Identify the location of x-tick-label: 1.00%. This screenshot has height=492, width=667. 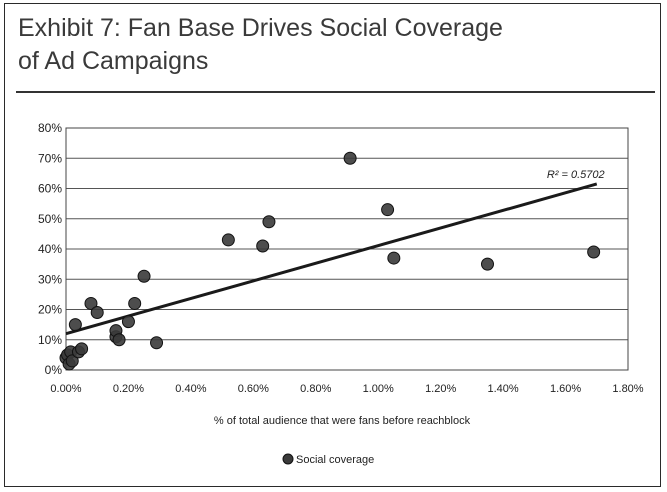
(378, 389).